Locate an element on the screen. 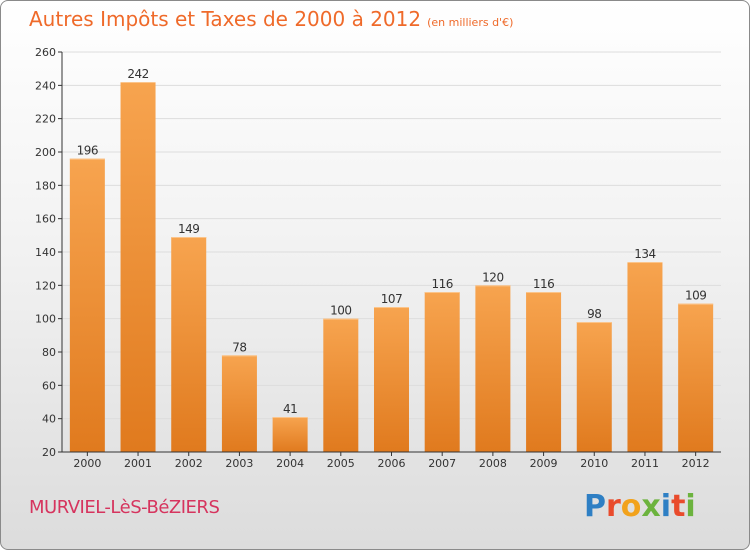 This screenshot has width=750, height=550. x-tick-label: 2009 is located at coordinates (544, 463).